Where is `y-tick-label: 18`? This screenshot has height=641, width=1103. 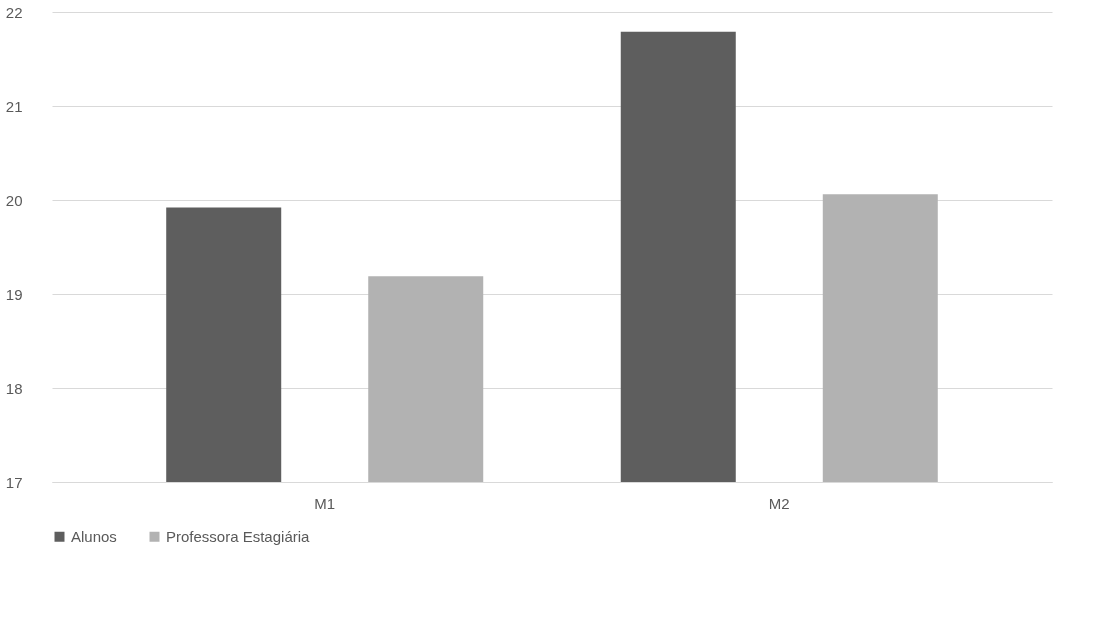 y-tick-label: 18 is located at coordinates (14, 388).